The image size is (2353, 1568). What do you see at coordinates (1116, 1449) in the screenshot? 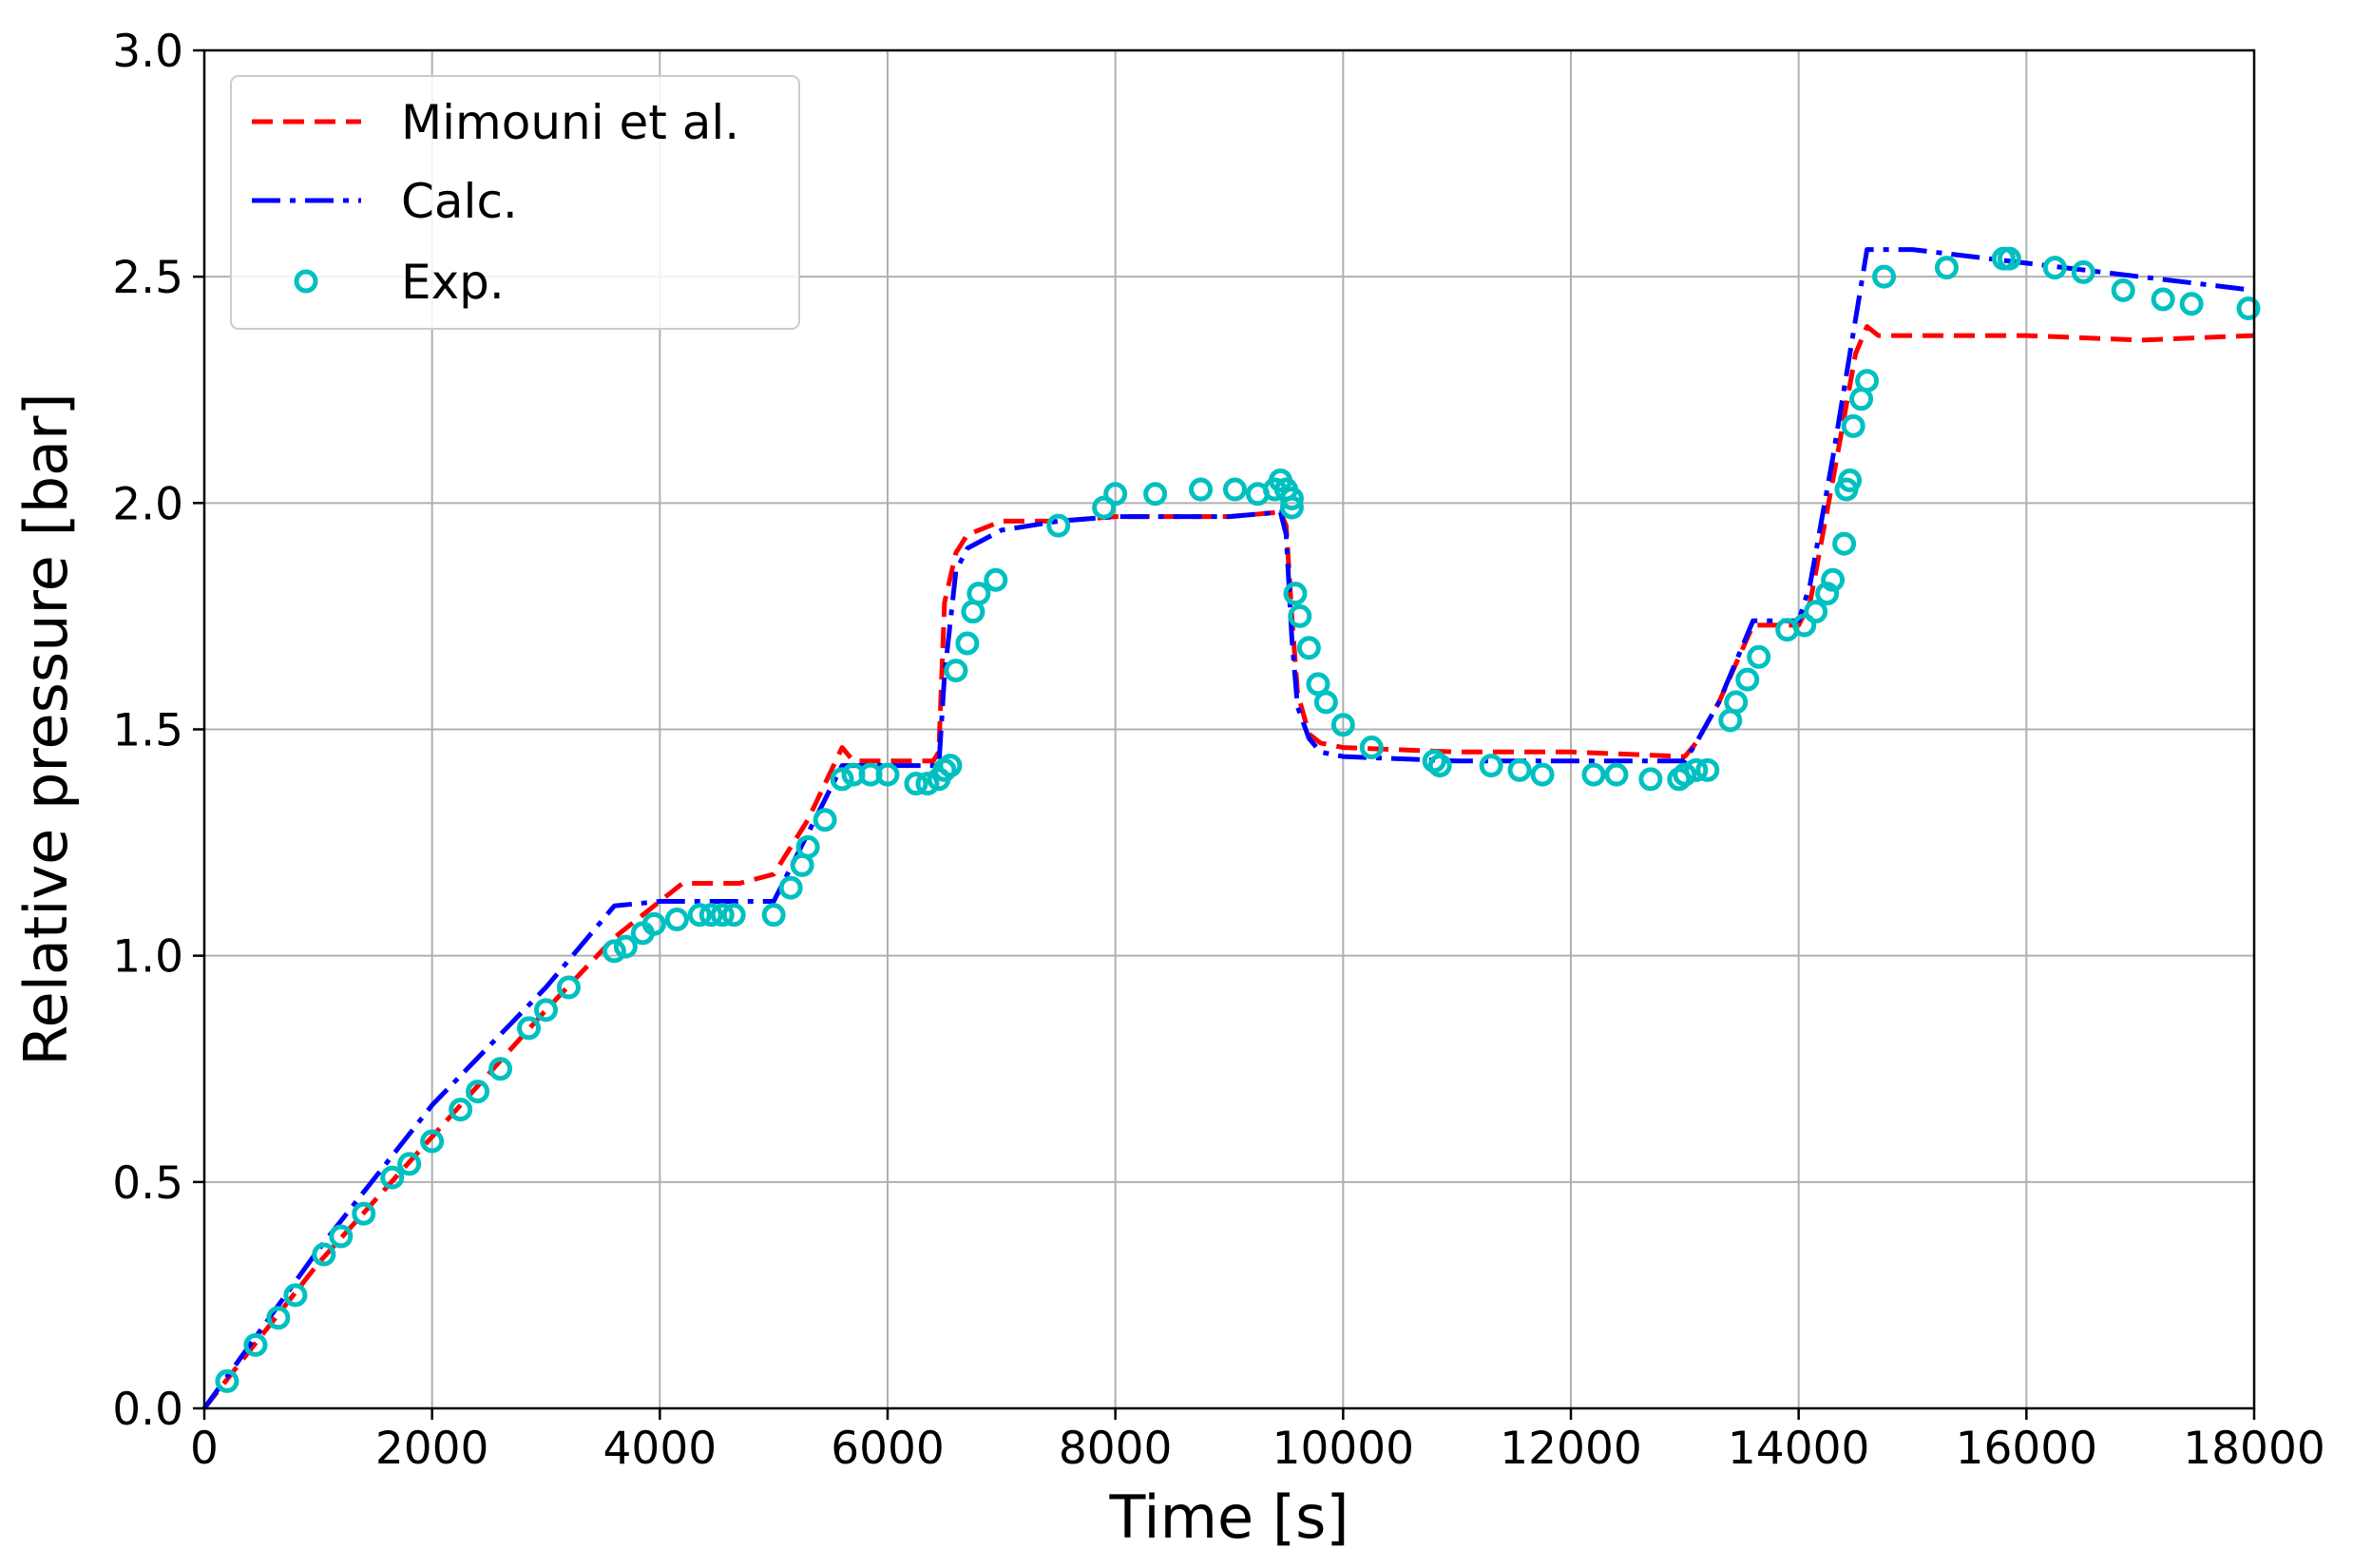
I see `x-tick-label: 8000` at bounding box center [1116, 1449].